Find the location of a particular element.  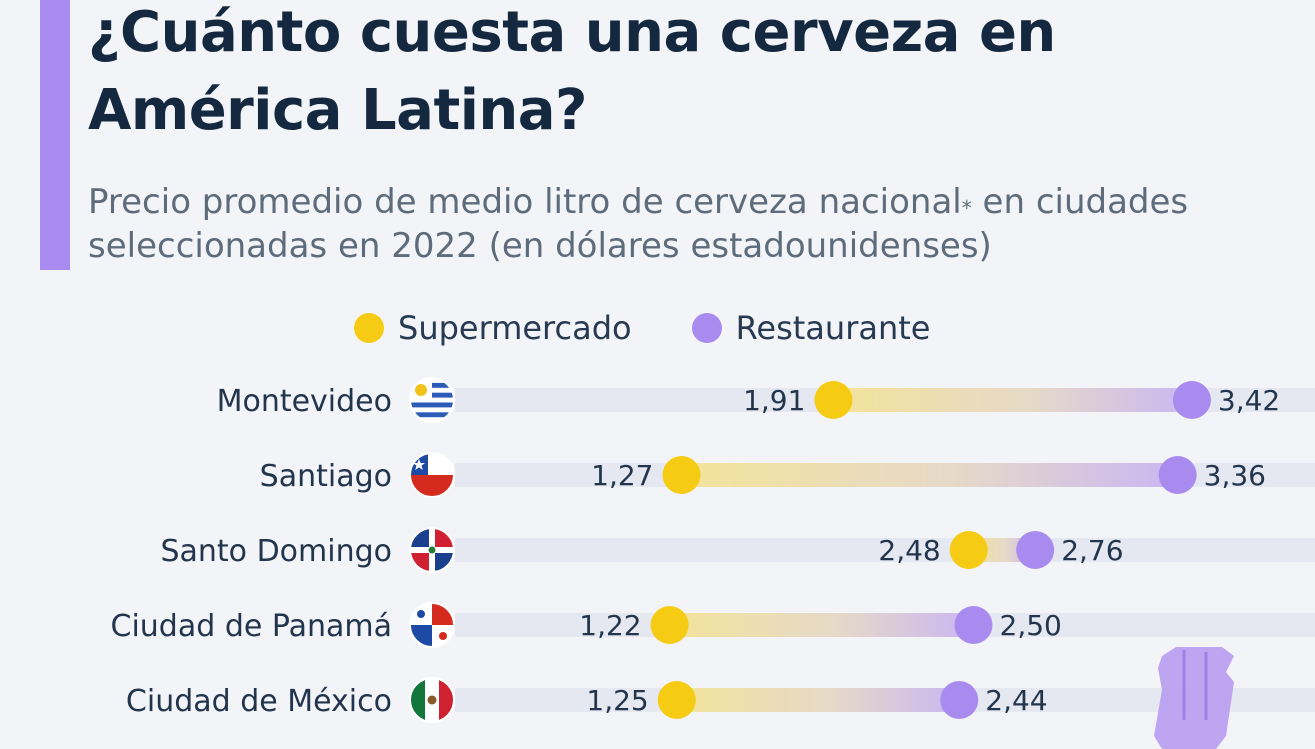

chart-row-montevideo: Montevideo 1,91 3,42 is located at coordinates (766, 400).